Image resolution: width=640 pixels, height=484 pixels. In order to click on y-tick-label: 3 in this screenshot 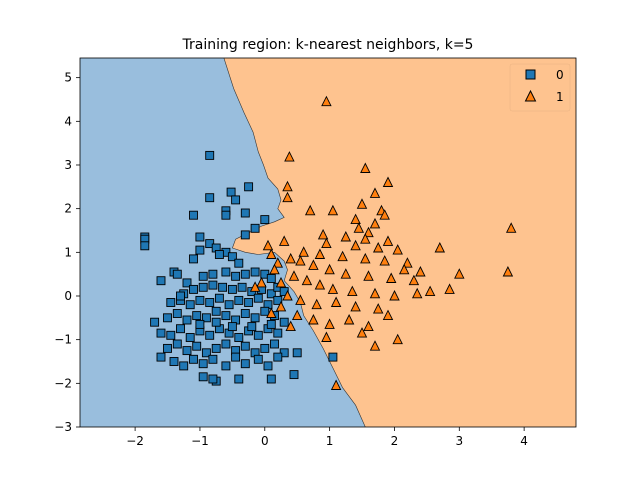, I will do `click(68, 165)`.